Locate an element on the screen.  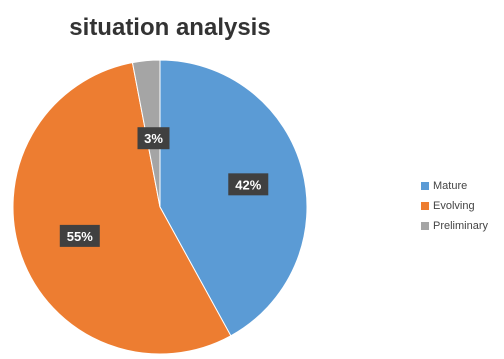
data-label-preliminary: 3% is located at coordinates (153, 138).